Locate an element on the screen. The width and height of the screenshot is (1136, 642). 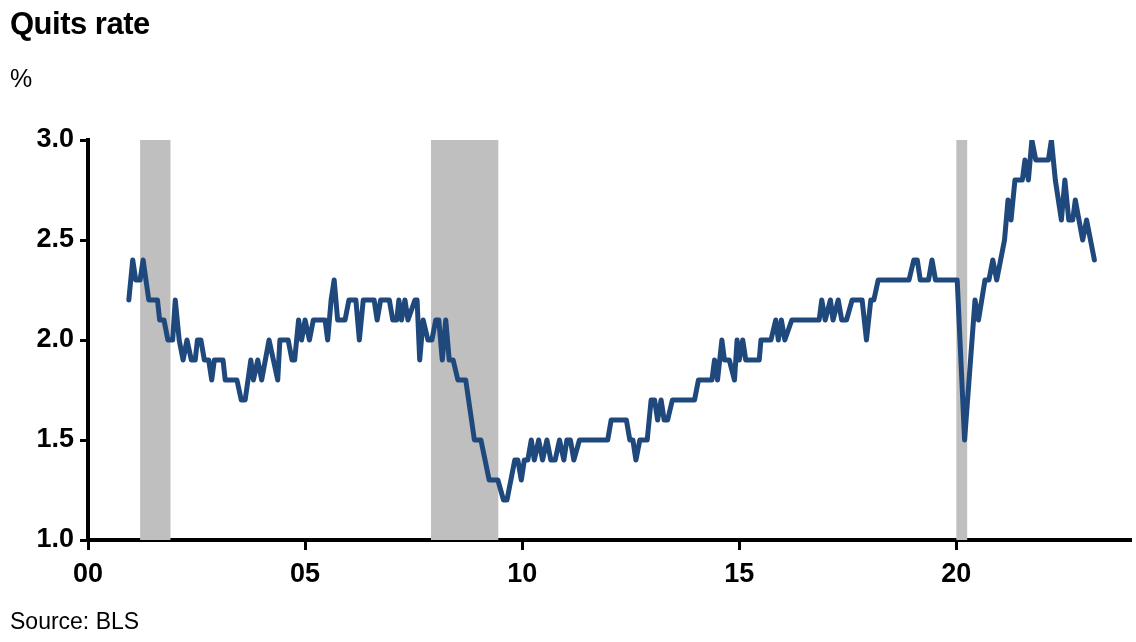
y-axis-title: % is located at coordinates (21, 78).